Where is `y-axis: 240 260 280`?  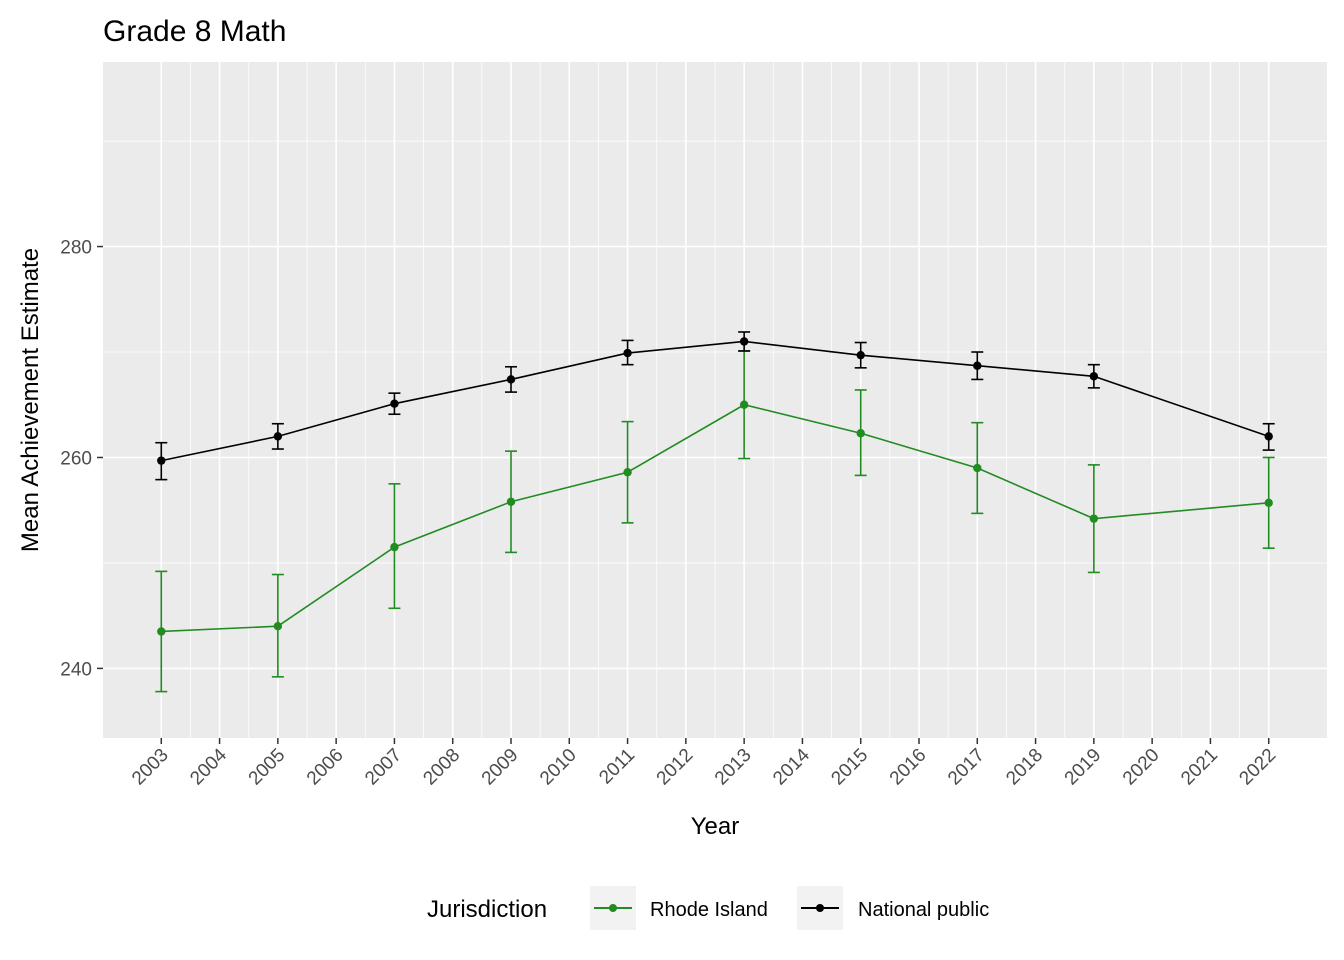
y-axis: 240 260 280 is located at coordinates (81, 459).